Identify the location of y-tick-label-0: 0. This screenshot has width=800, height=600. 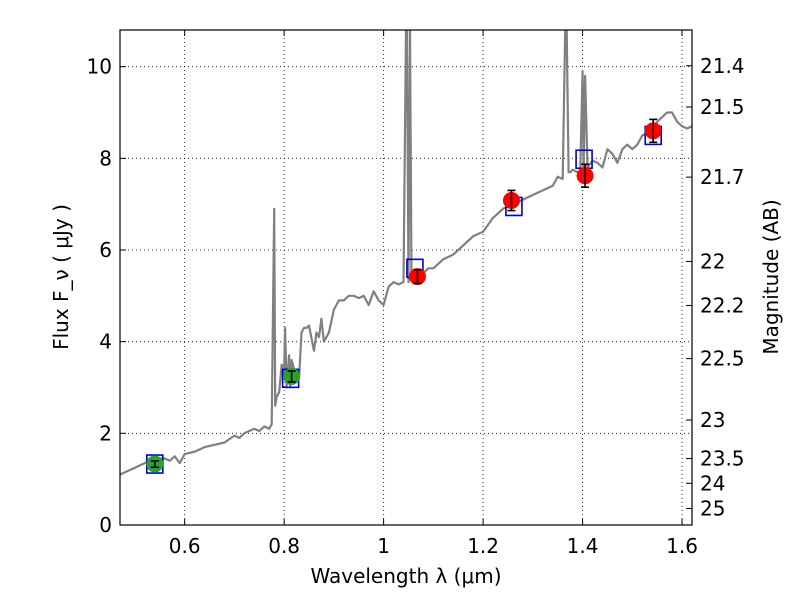
(105, 525).